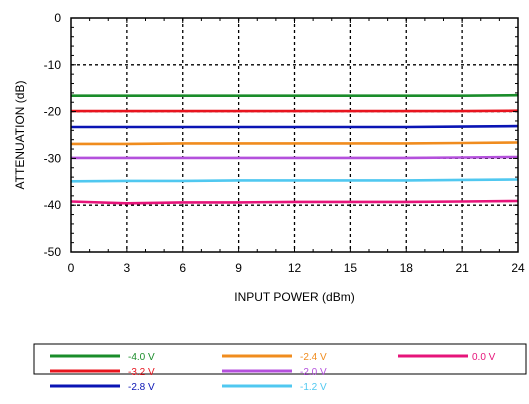  Describe the element at coordinates (141, 357) in the screenshot. I see `legend-label: -4.0 V` at that location.